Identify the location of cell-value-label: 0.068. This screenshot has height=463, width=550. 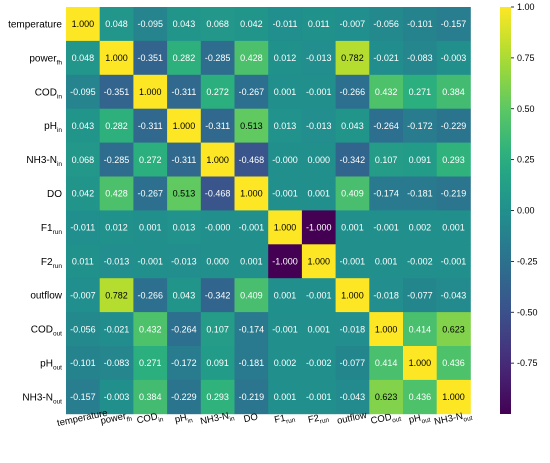
(83, 160).